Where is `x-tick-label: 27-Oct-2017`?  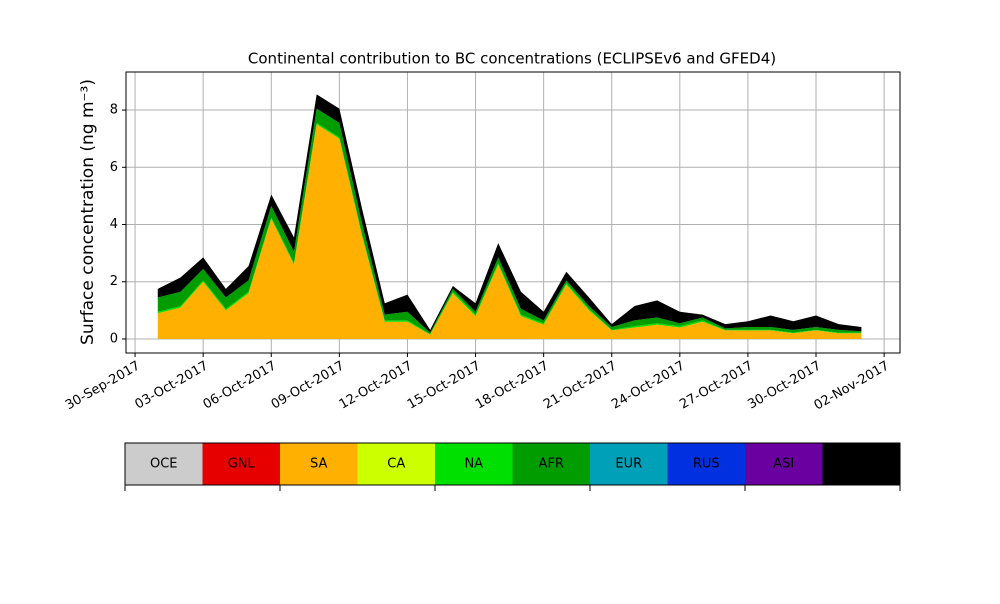
x-tick-label: 27-Oct-2017 is located at coordinates (716, 386).